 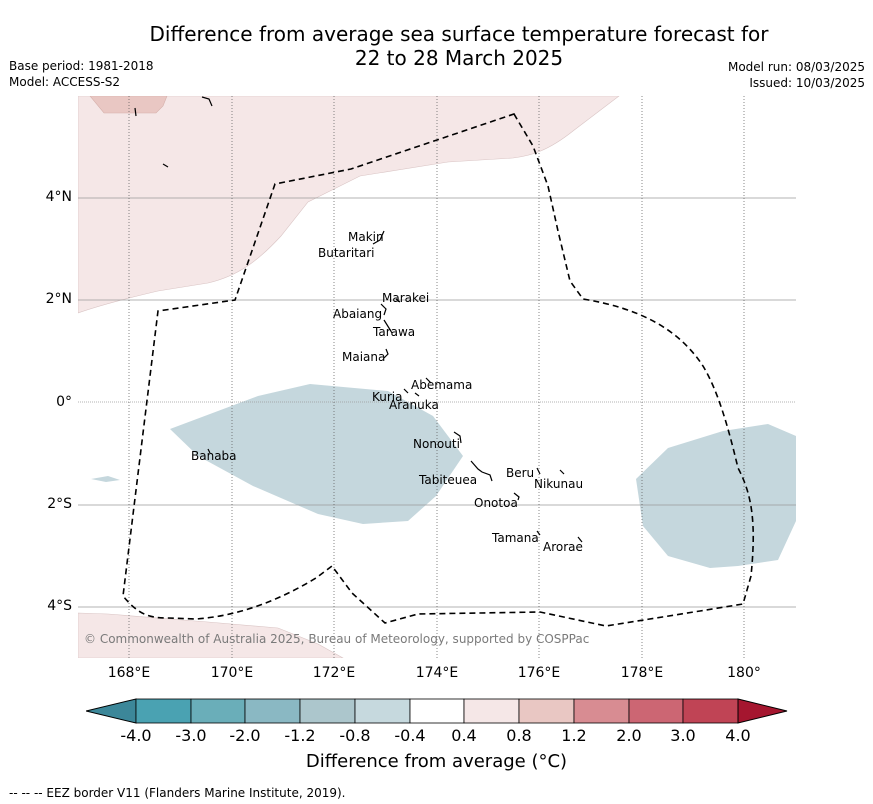 I want to click on colorbar-tick: 0.8, so click(x=519, y=735).